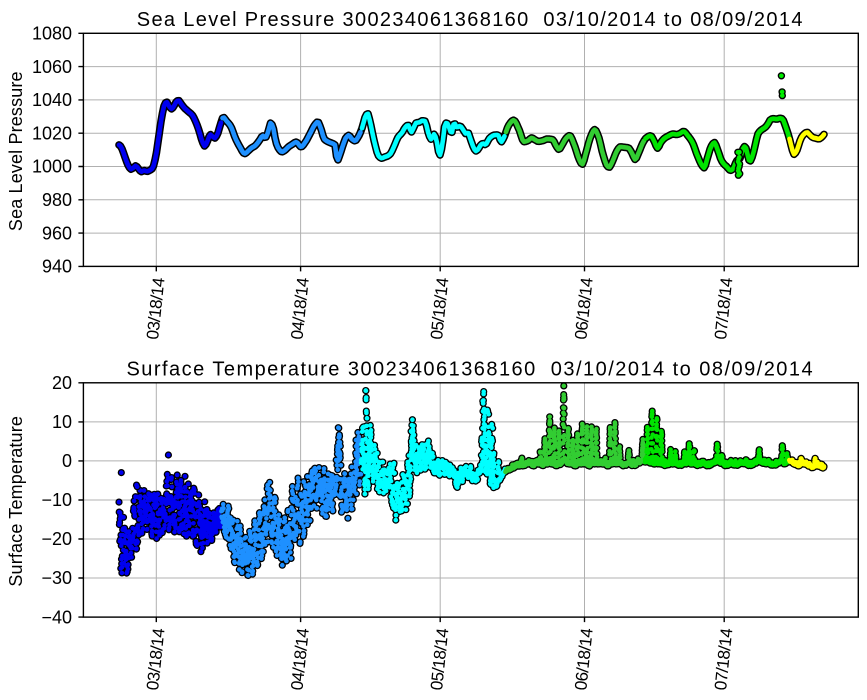  What do you see at coordinates (57, 267) in the screenshot?
I see `svg-text: 940` at bounding box center [57, 267].